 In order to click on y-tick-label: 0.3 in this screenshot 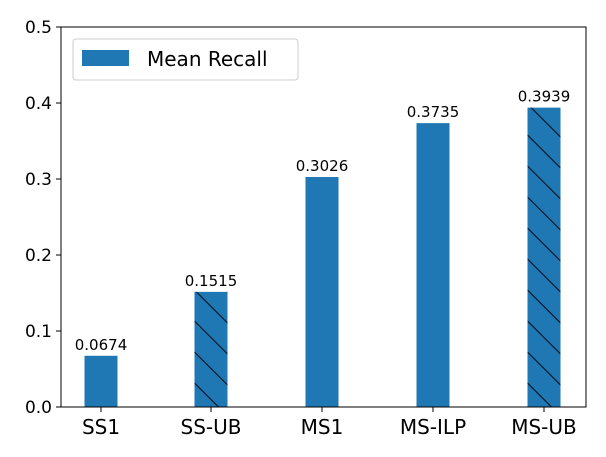, I will do `click(38, 180)`.